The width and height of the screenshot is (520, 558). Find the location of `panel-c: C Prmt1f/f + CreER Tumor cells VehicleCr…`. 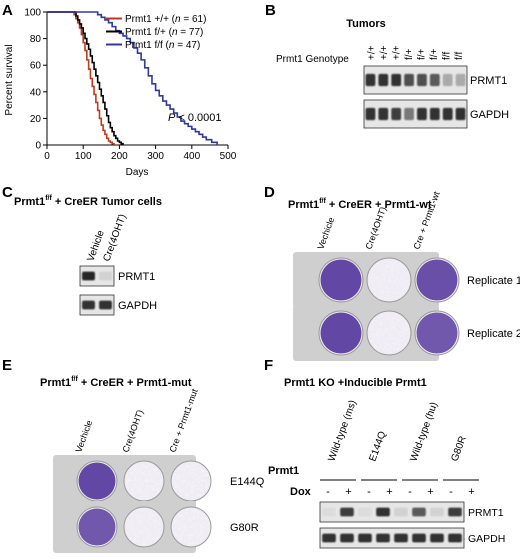

panel-c: C Prmt1f/f + CreER Tumor cells VehicleCr… is located at coordinates (82, 250).